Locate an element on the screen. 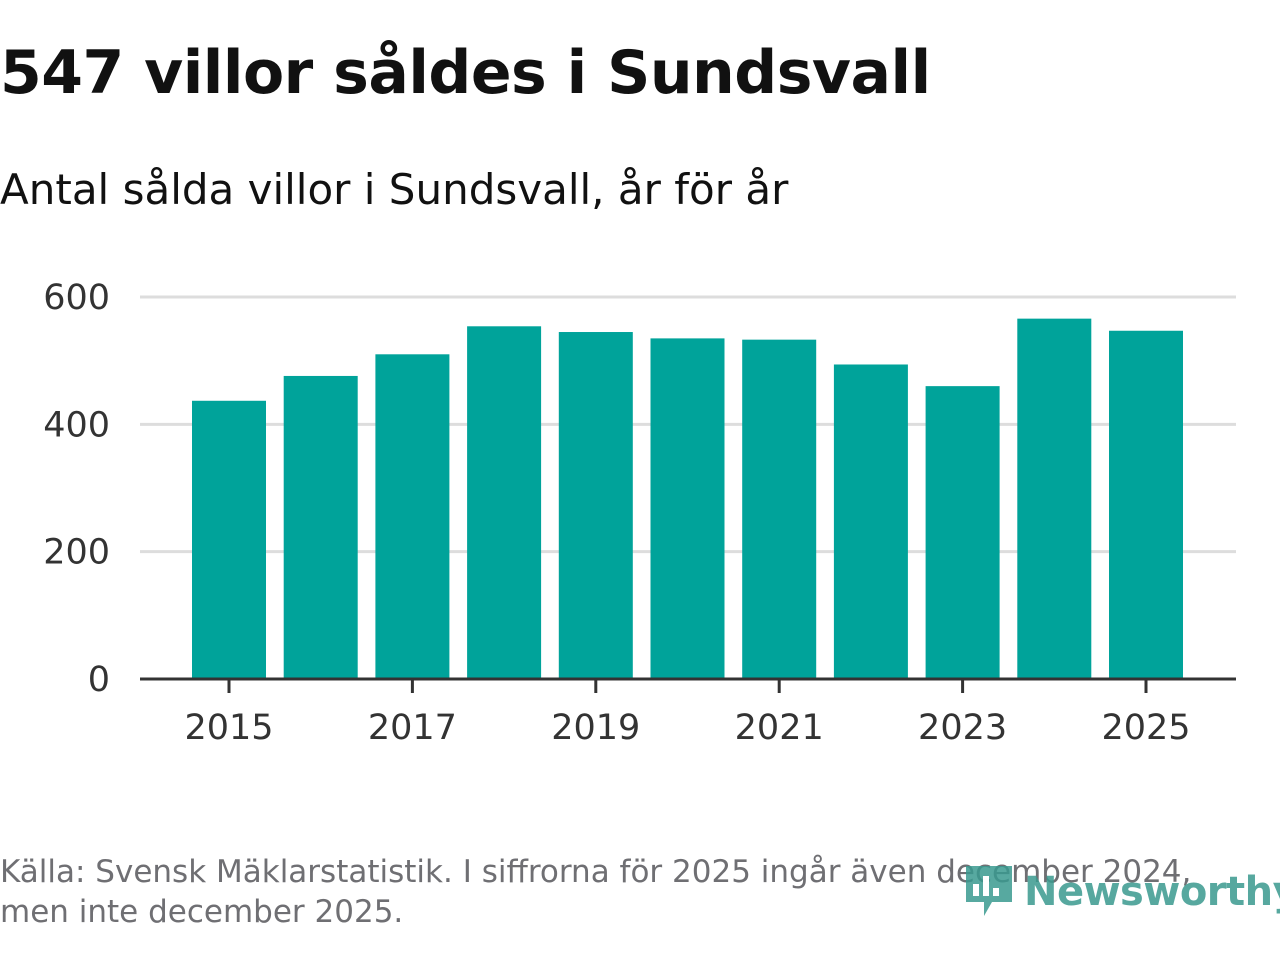  y-tick-label: 600 is located at coordinates (76, 298).